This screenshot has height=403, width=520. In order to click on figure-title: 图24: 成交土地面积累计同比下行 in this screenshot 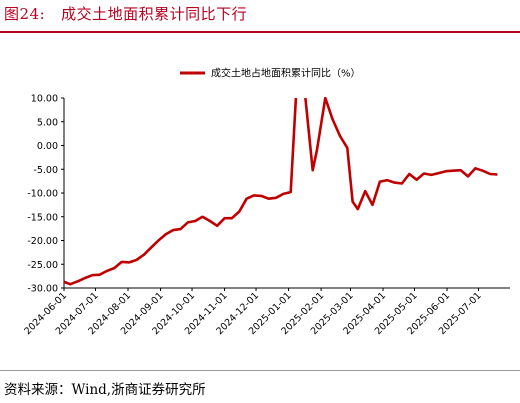, I will do `click(125, 13)`.